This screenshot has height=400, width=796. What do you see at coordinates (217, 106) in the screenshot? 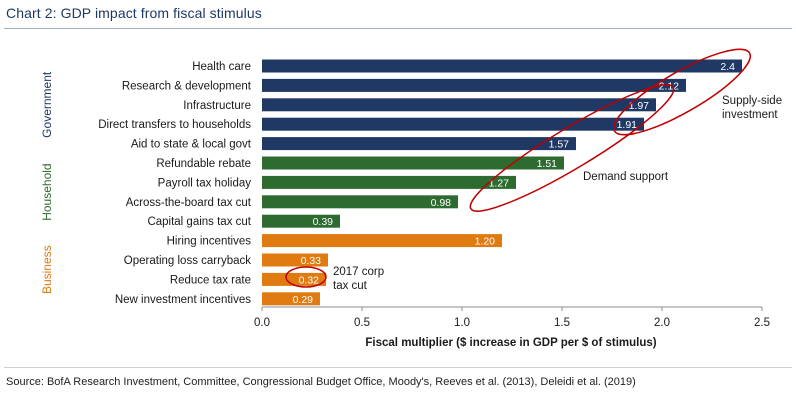
I see `category-label-2: Infrastructure` at bounding box center [217, 106].